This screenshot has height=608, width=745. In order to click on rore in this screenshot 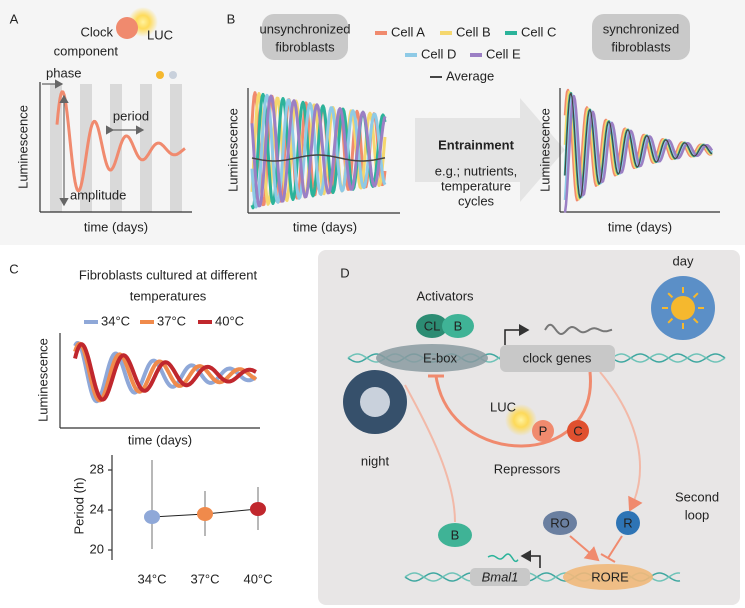, I will do `click(608, 577)`.